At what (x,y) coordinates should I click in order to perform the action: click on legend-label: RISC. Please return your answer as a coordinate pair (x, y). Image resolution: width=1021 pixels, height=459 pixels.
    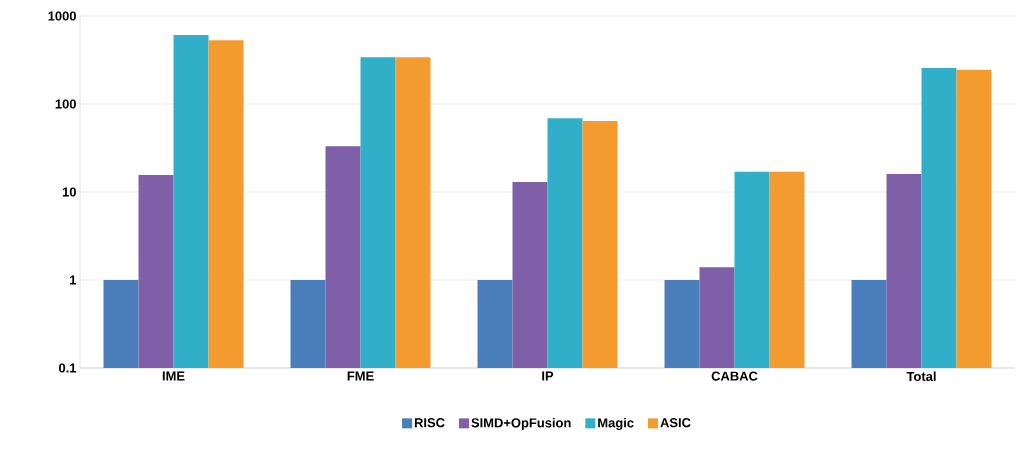
    Looking at the image, I should click on (429, 423).